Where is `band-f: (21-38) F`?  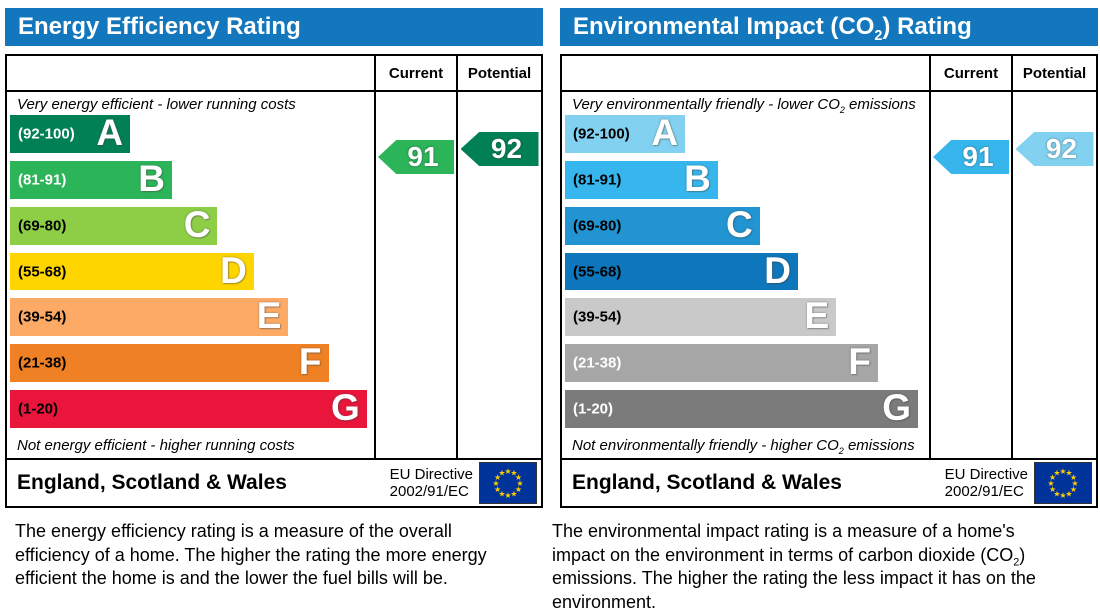 band-f: (21-38) F is located at coordinates (169, 362).